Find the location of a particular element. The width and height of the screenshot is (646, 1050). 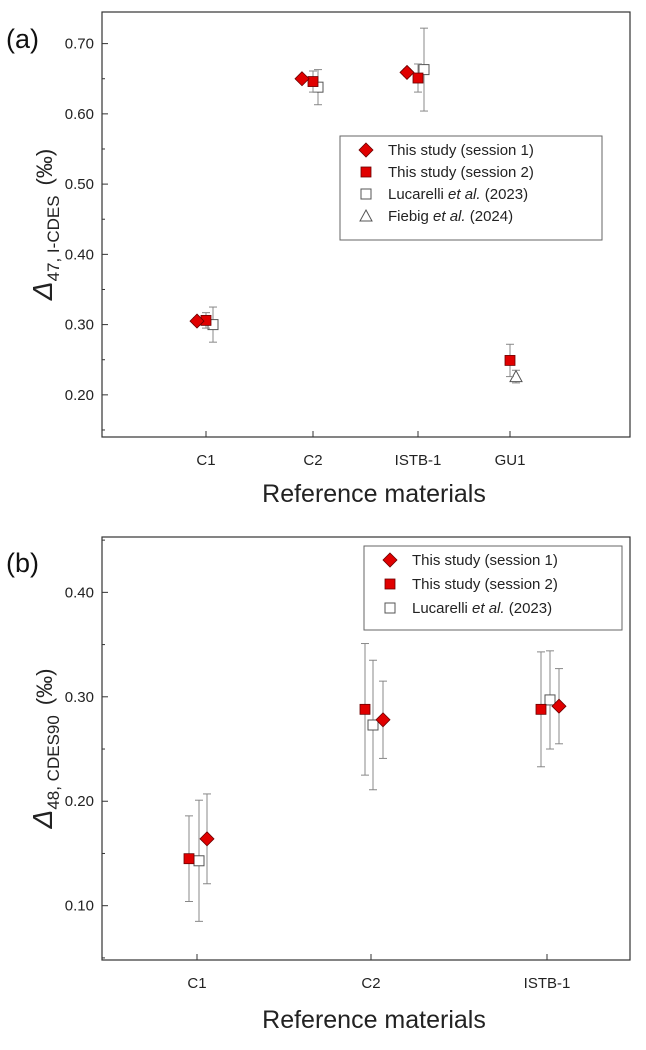

y-tick-label: 0.10 is located at coordinates (79, 906).